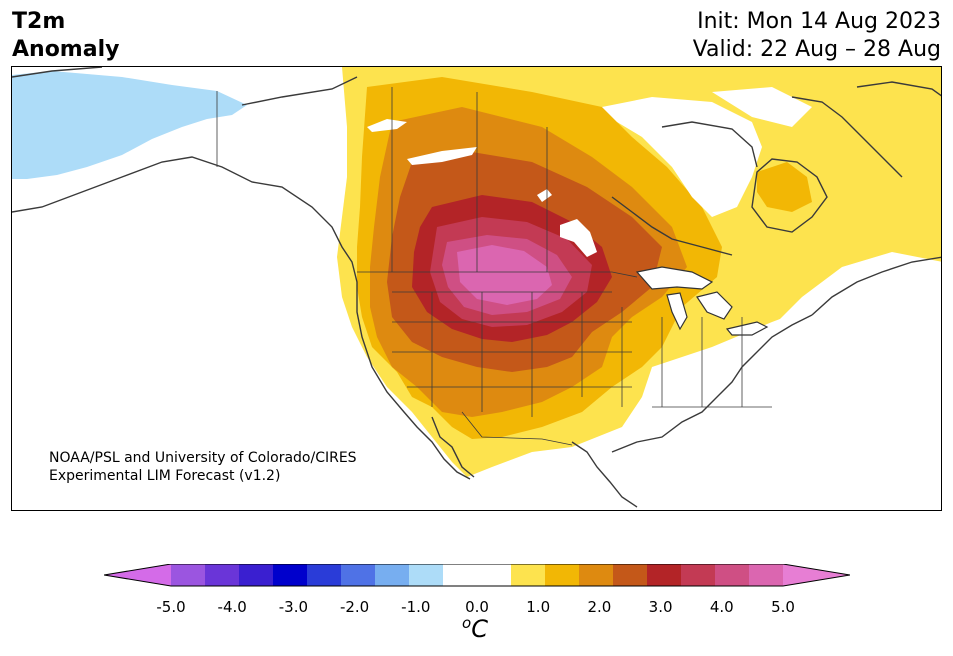 Image resolution: width=953 pixels, height=656 pixels. What do you see at coordinates (467, 623) in the screenshot?
I see `unit-degree: o` at bounding box center [467, 623].